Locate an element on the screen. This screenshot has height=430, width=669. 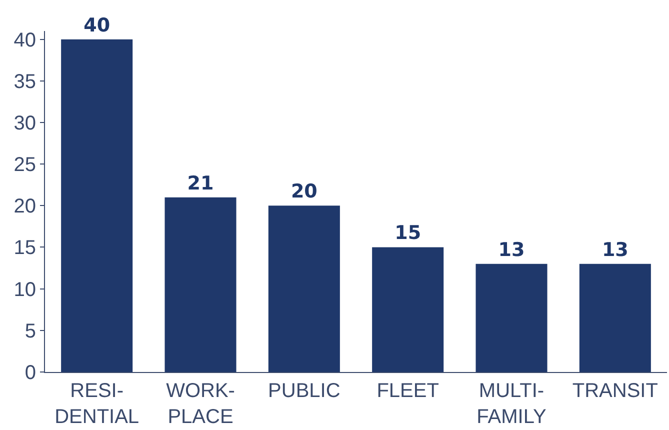
x-tick-label: TRANSIT is located at coordinates (615, 391).